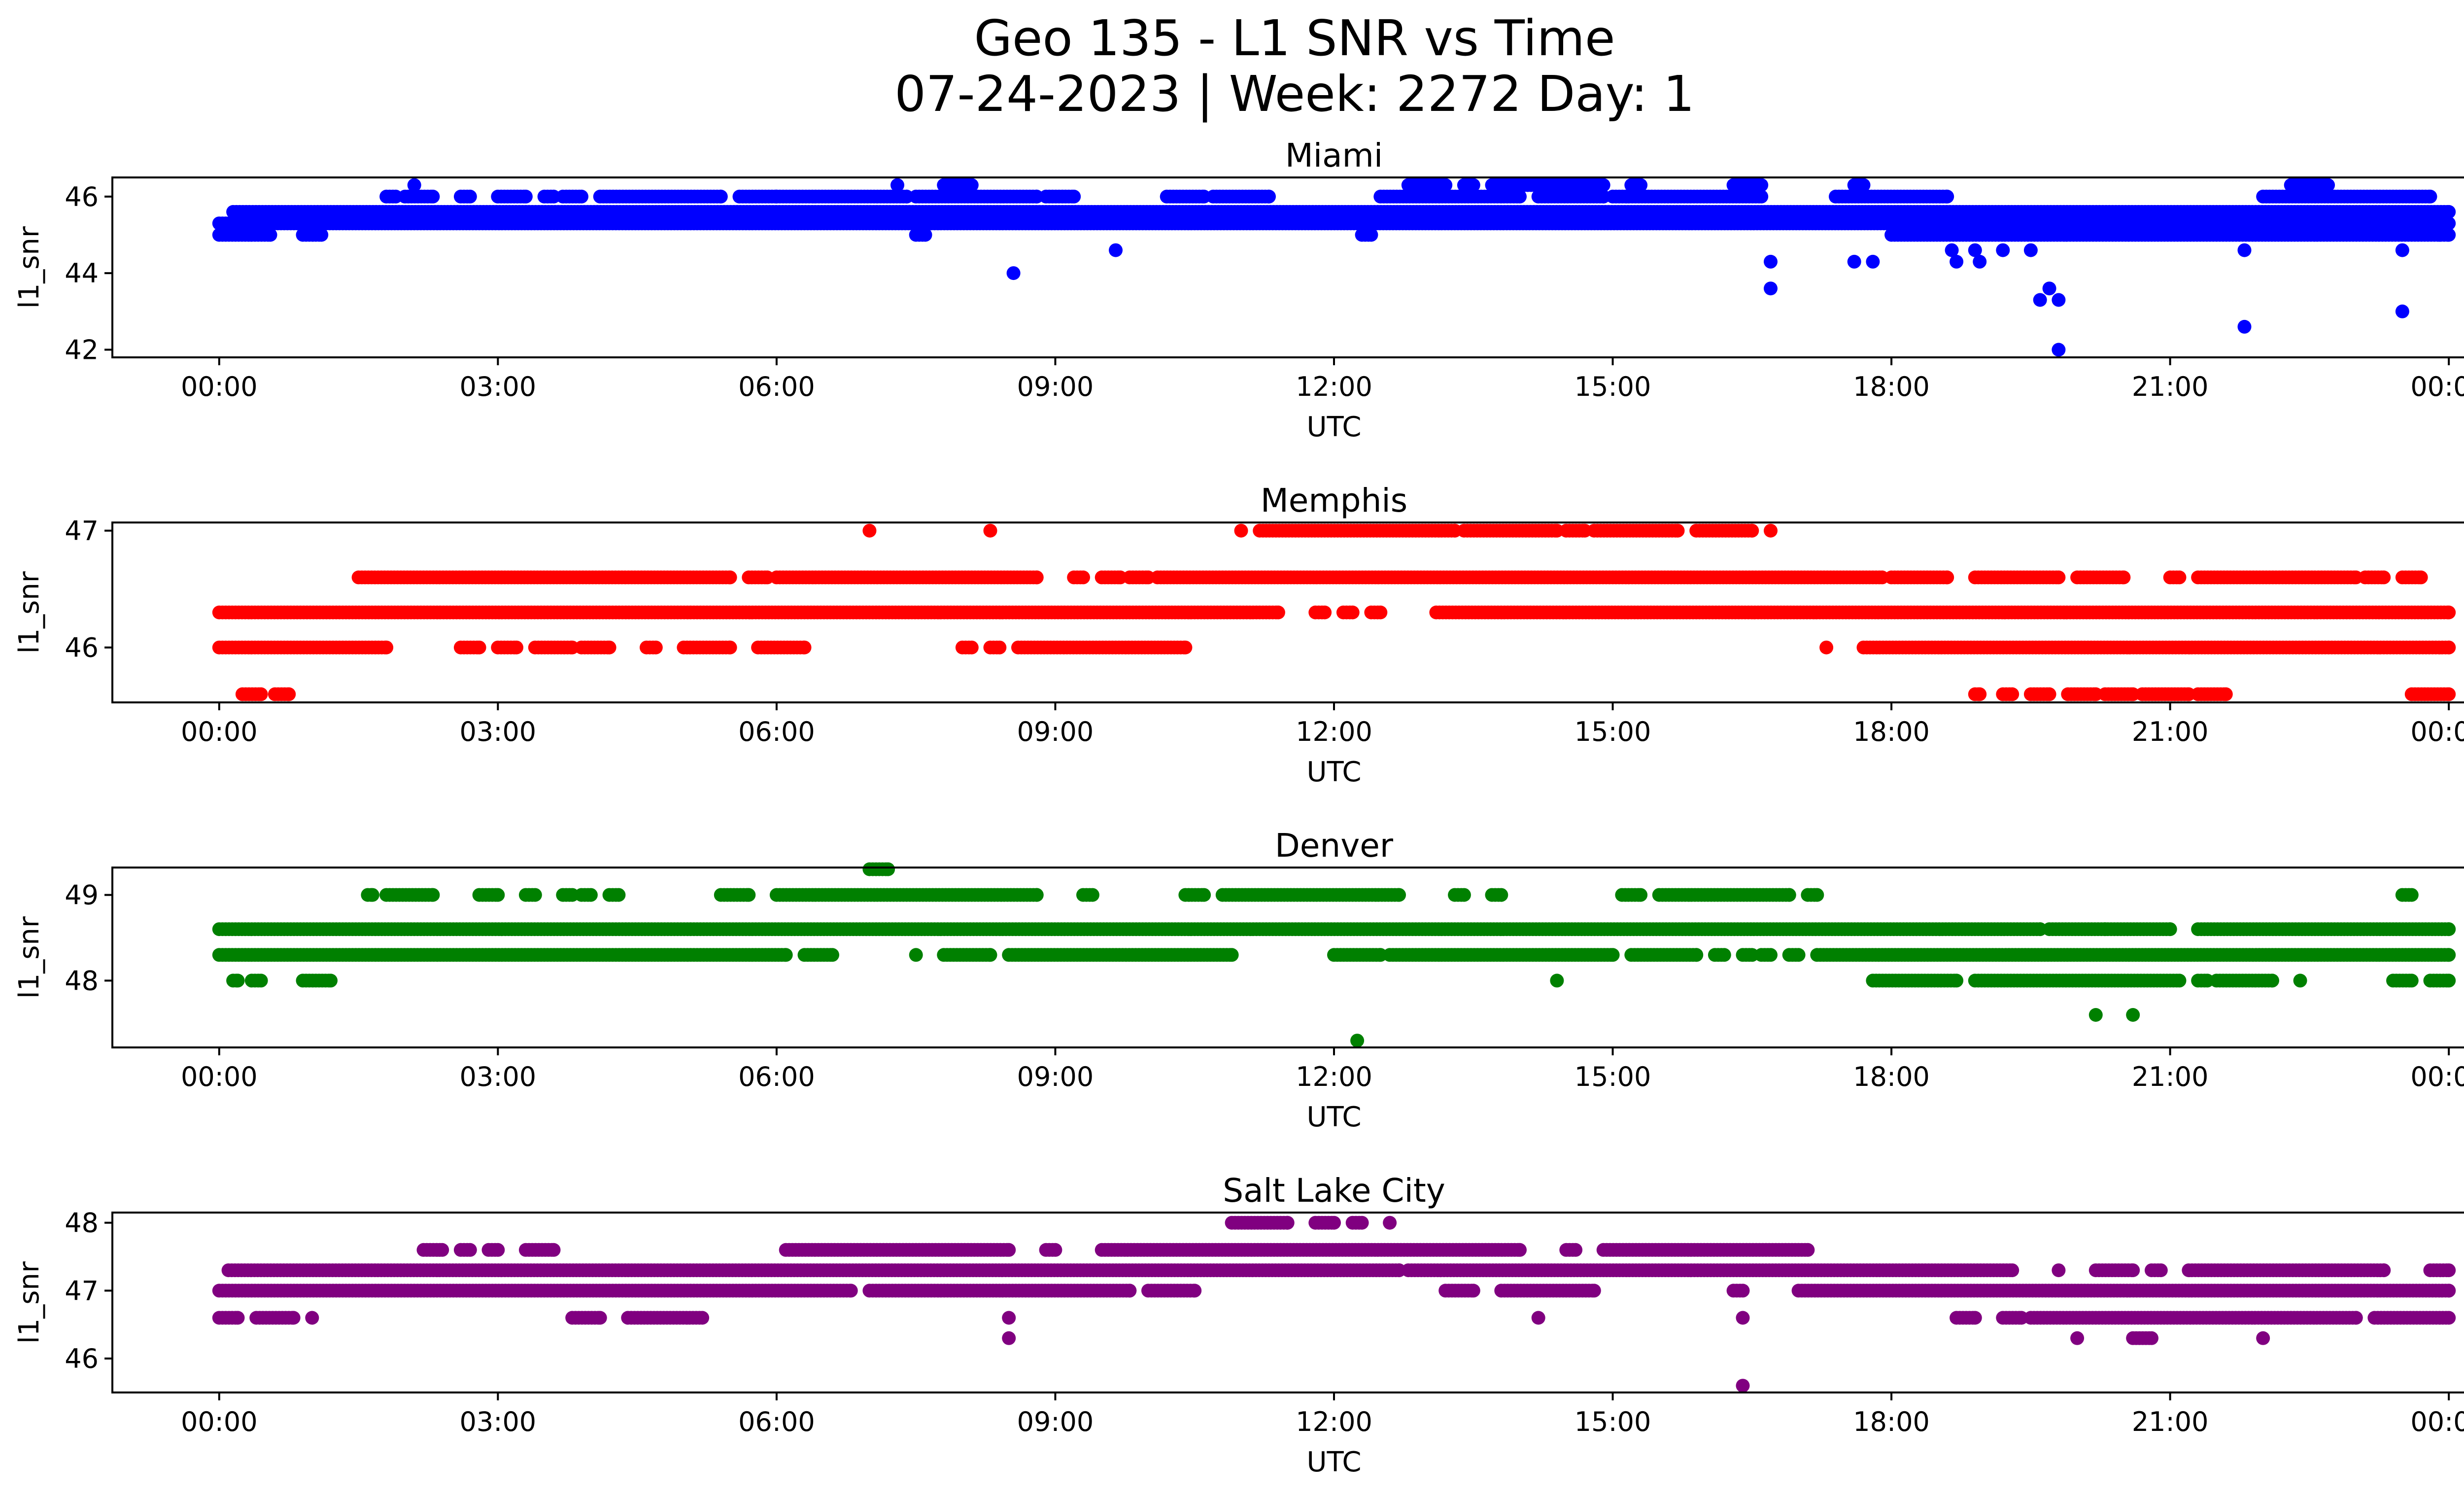  Describe the element at coordinates (1334, 846) in the screenshot. I see `subplot-title: Denver` at that location.